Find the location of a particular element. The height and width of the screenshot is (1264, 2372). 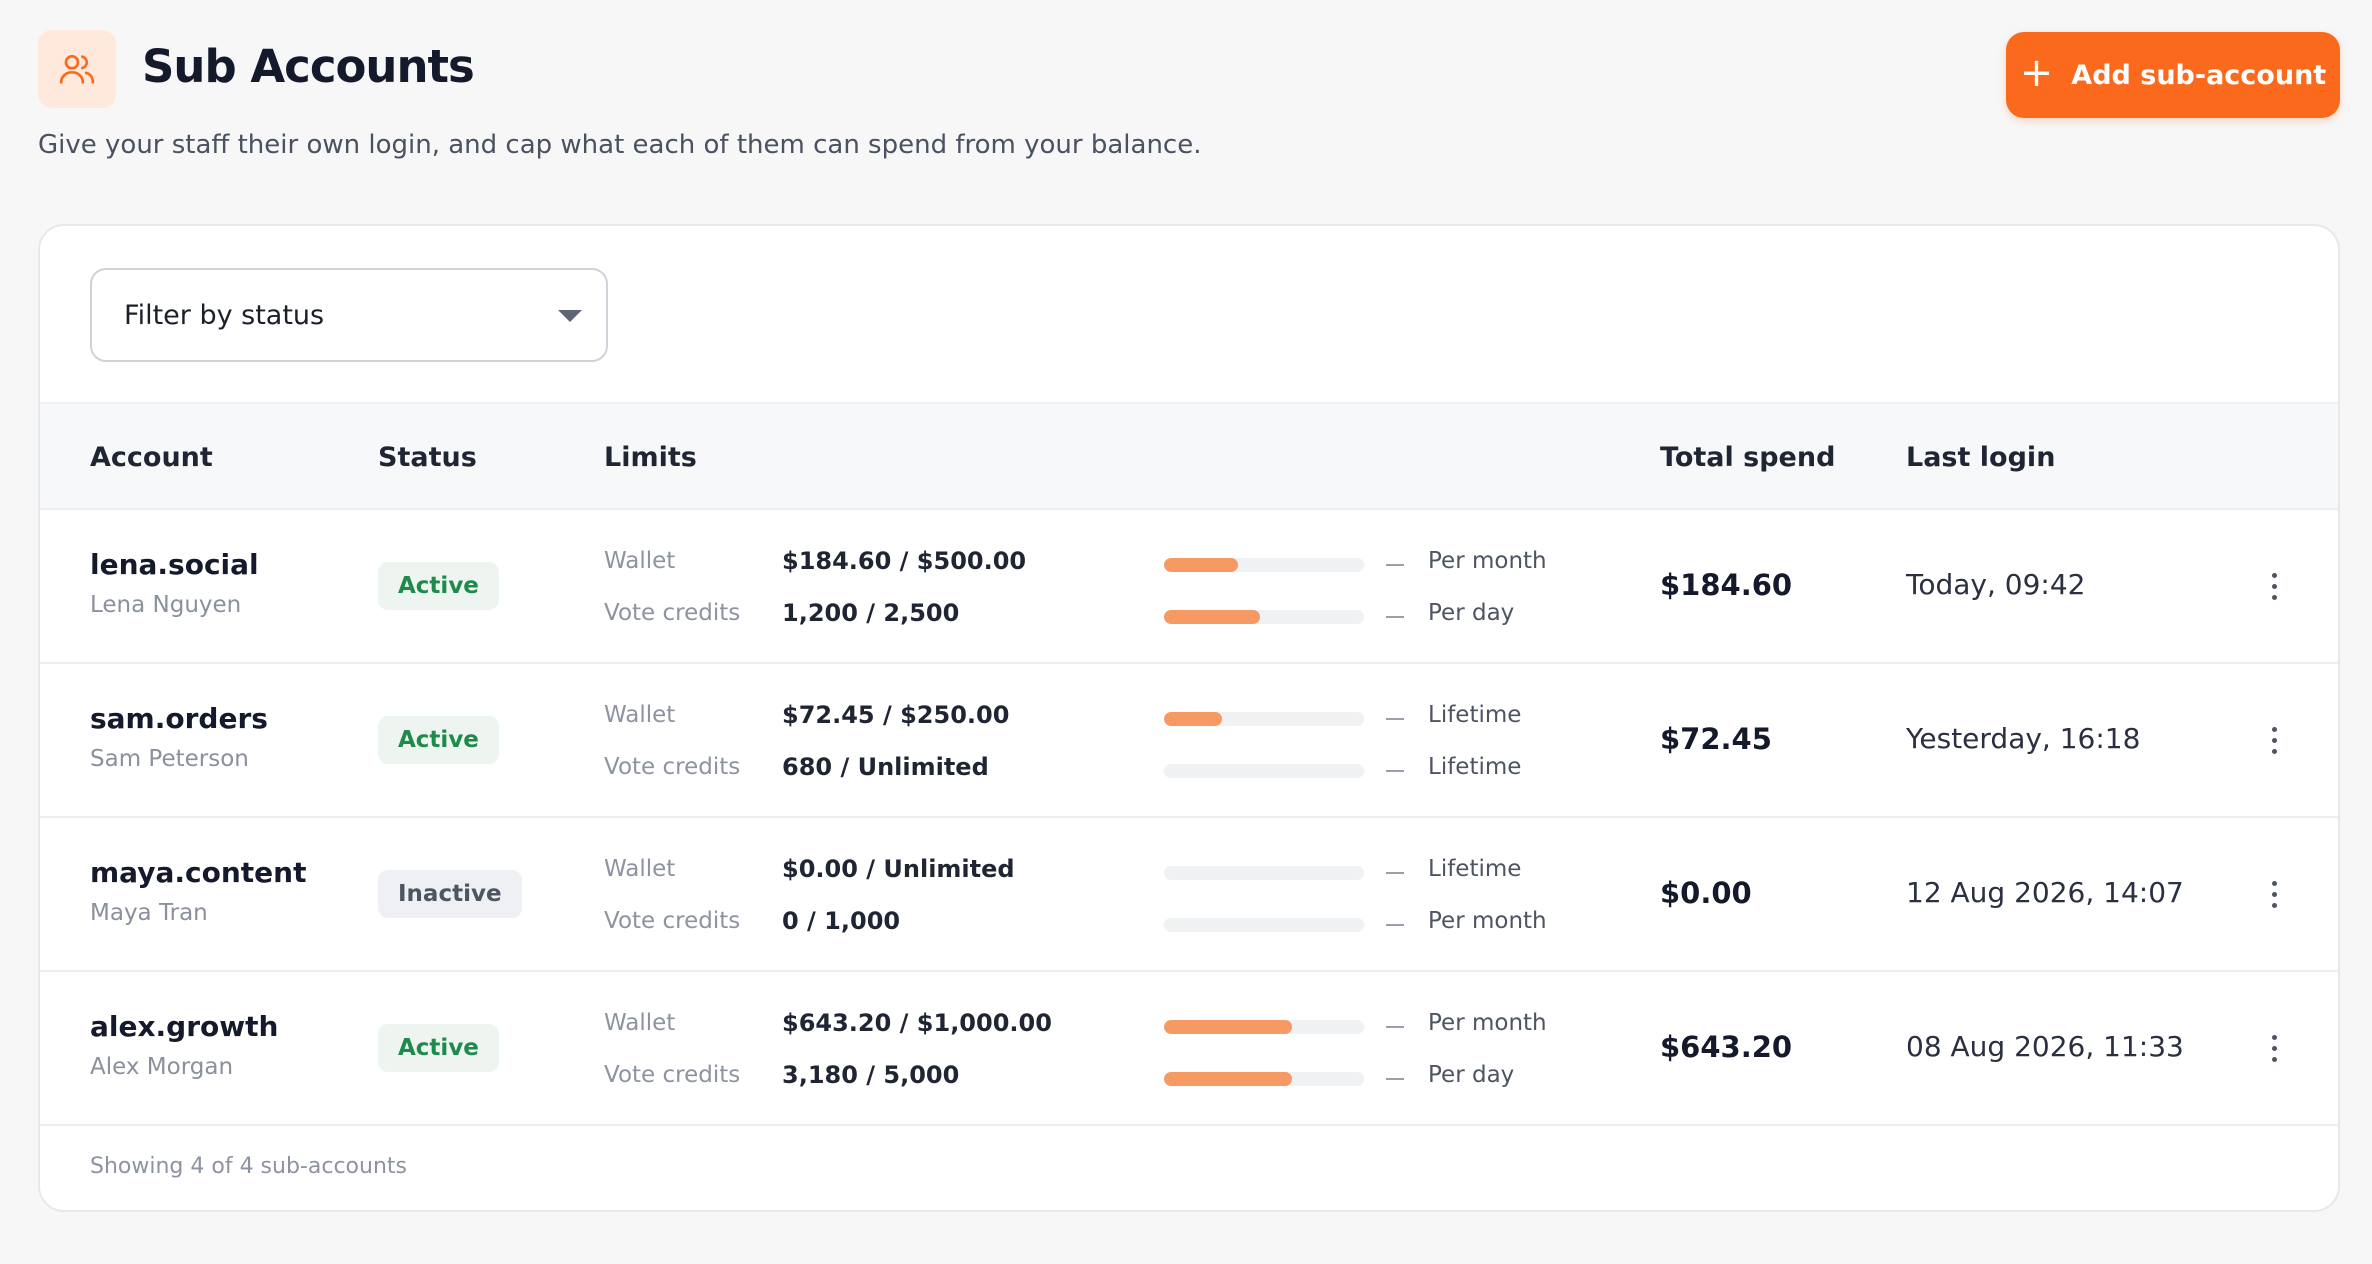

total-spend: $0.00 is located at coordinates (1706, 893).